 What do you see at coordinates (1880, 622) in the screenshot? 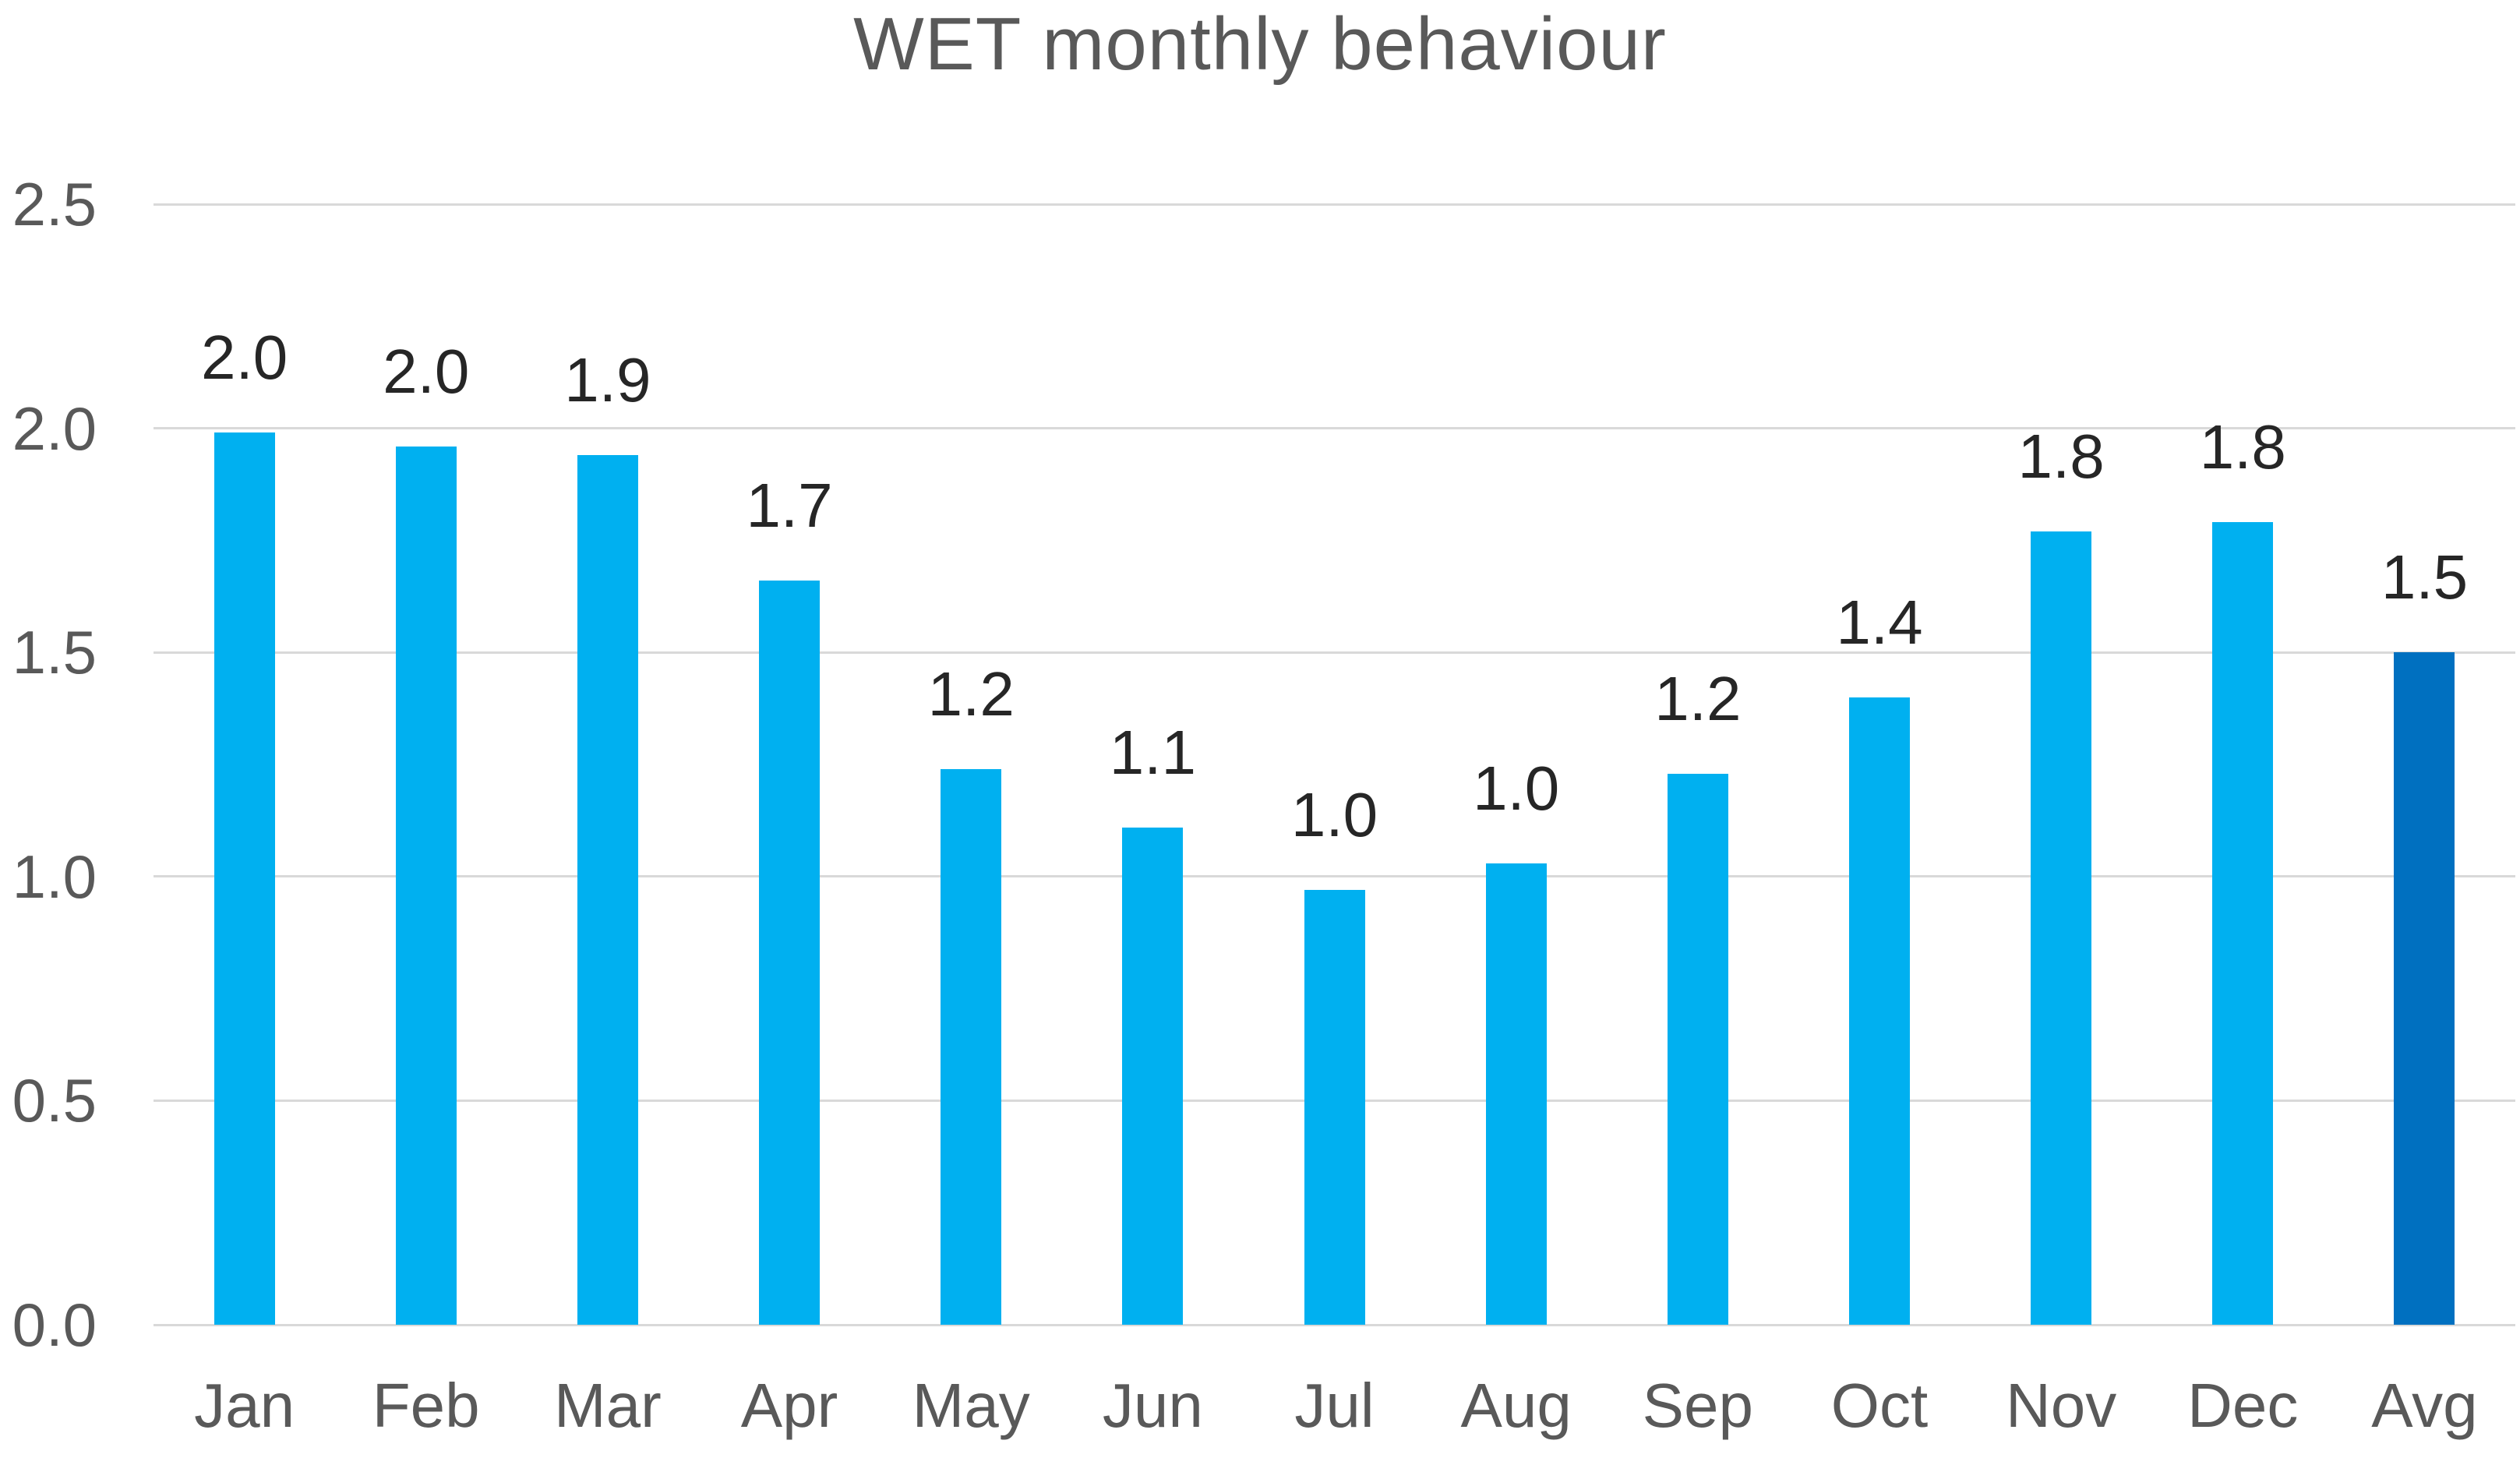
I see `bar-value-label-oct: 1.4` at bounding box center [1880, 622].